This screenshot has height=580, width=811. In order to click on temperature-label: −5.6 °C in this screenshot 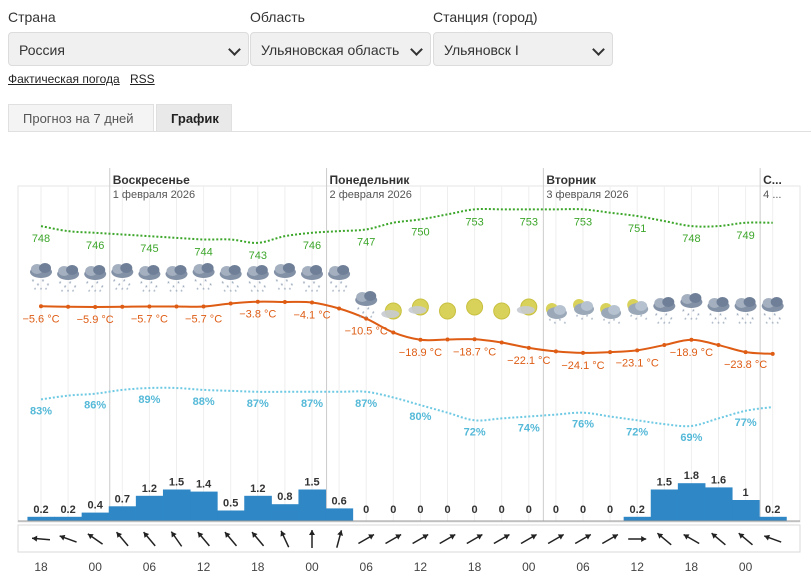, I will do `click(40, 319)`.